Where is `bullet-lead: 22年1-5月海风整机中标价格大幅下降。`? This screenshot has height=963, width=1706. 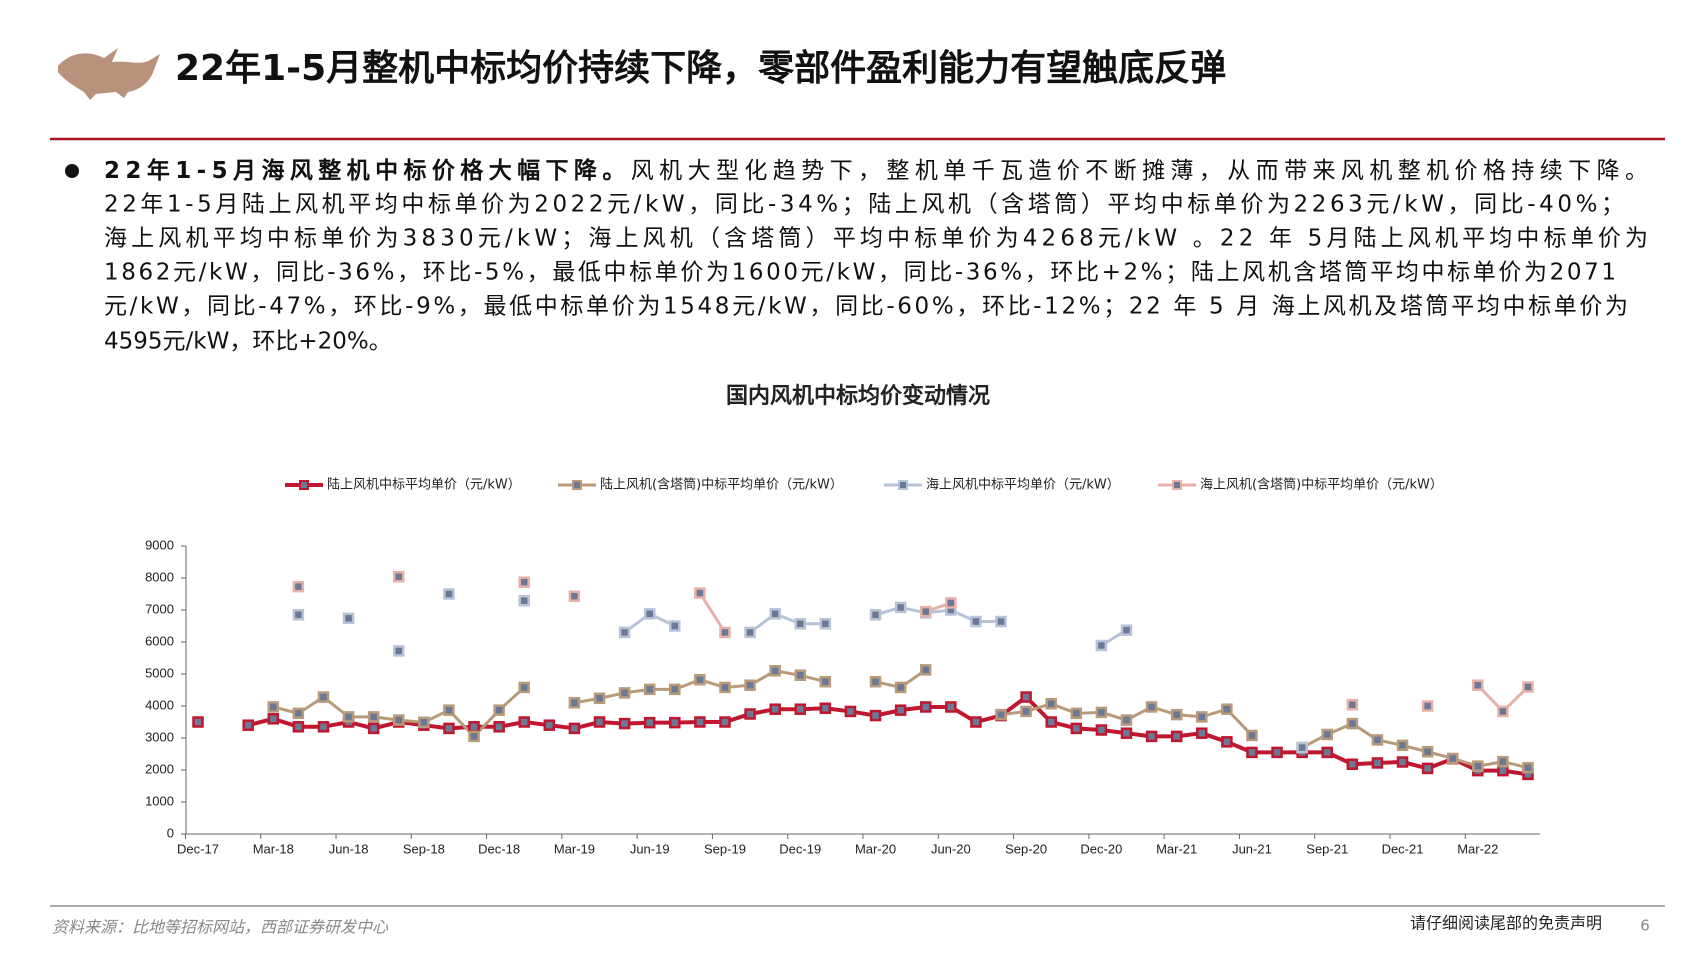 bullet-lead: 22年1-5月海风整机中标价格大幅下降。 is located at coordinates (364, 170).